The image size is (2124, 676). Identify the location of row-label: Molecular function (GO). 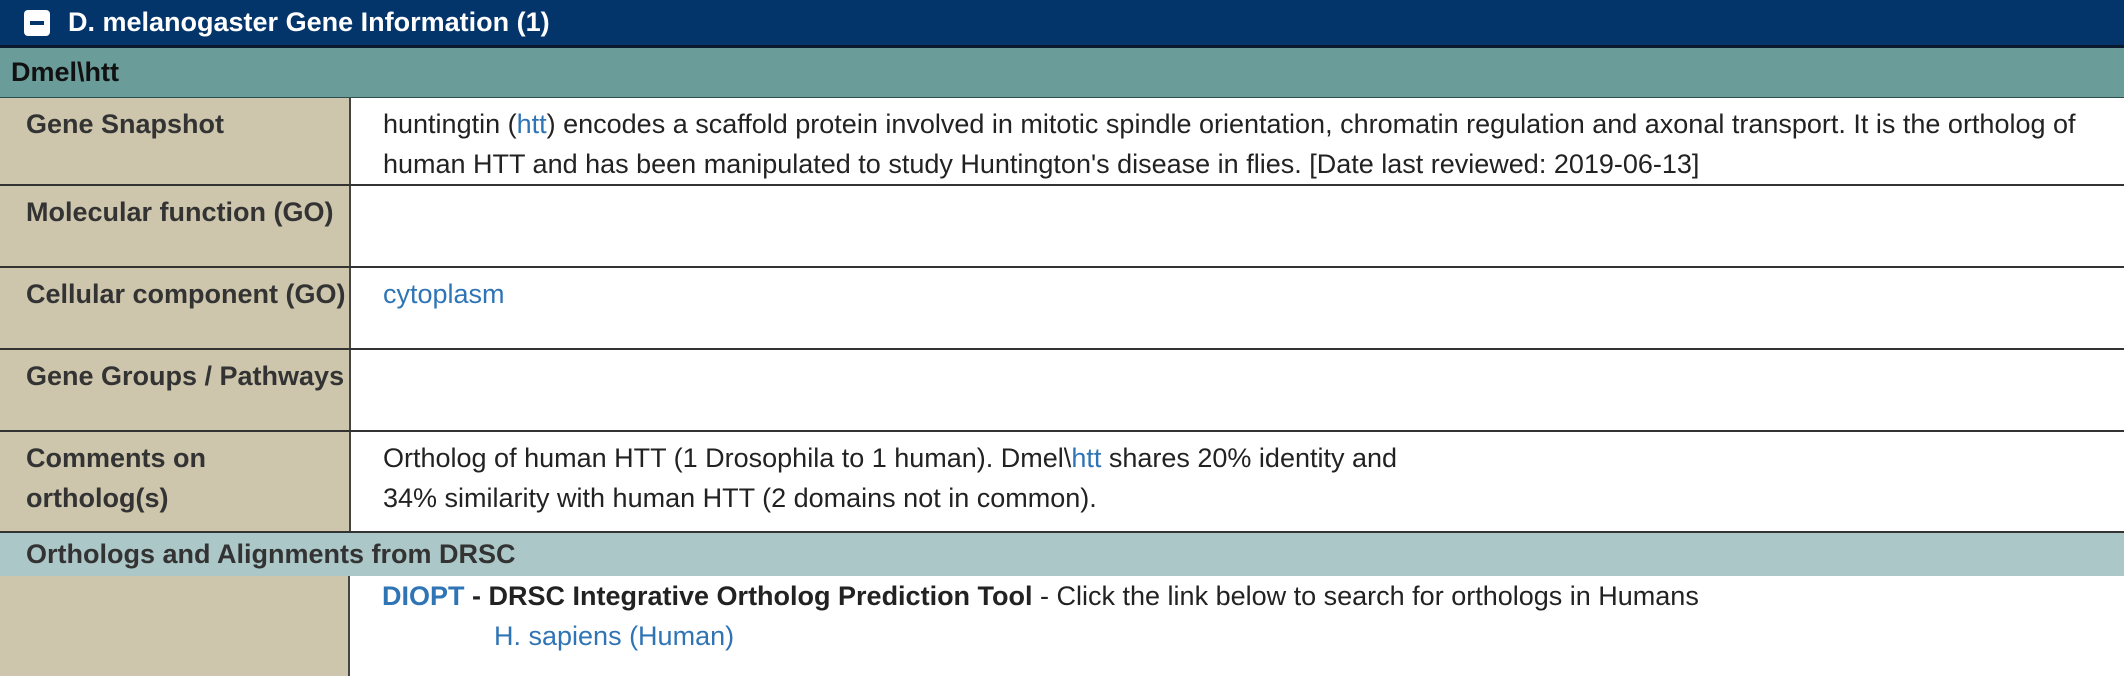
(175, 226).